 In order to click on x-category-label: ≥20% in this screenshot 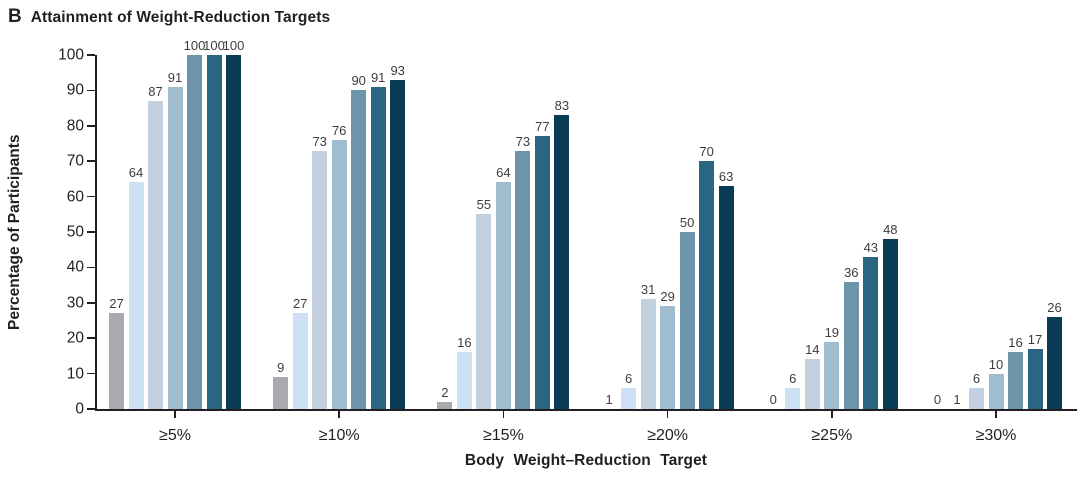, I will do `click(667, 435)`.